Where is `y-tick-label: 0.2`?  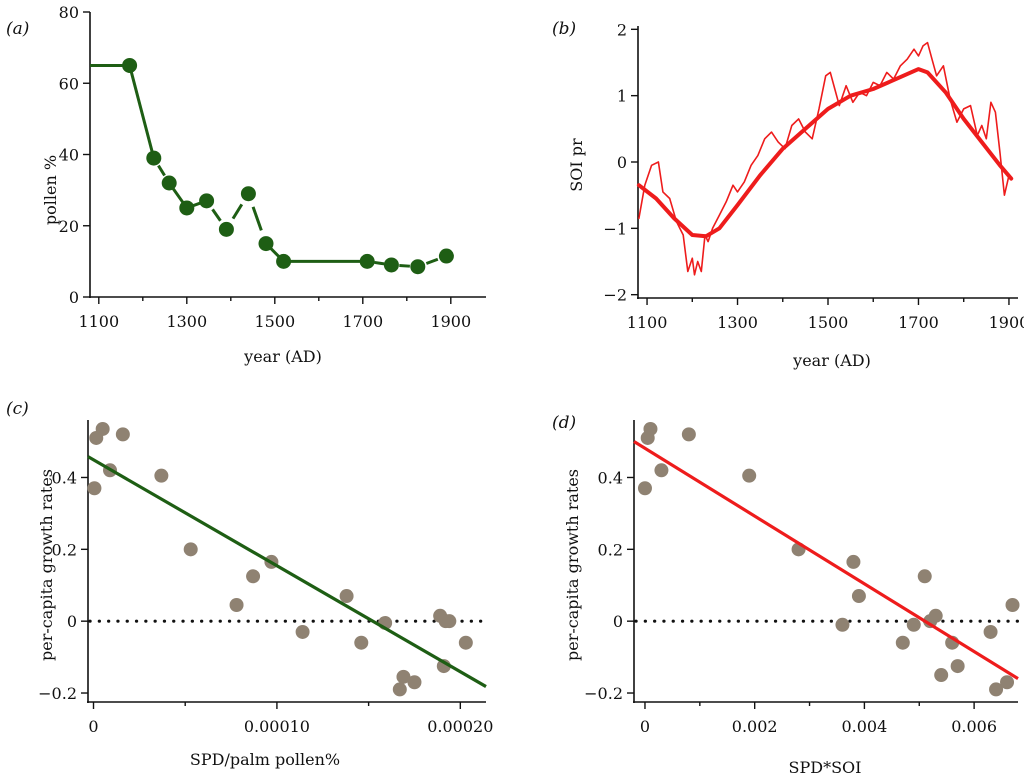 y-tick-label: 0.2 is located at coordinates (610, 549).